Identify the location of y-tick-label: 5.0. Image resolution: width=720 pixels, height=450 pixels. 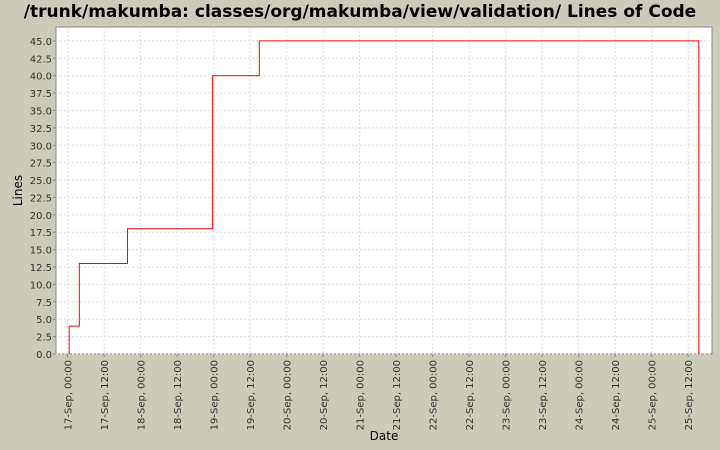
(44, 320).